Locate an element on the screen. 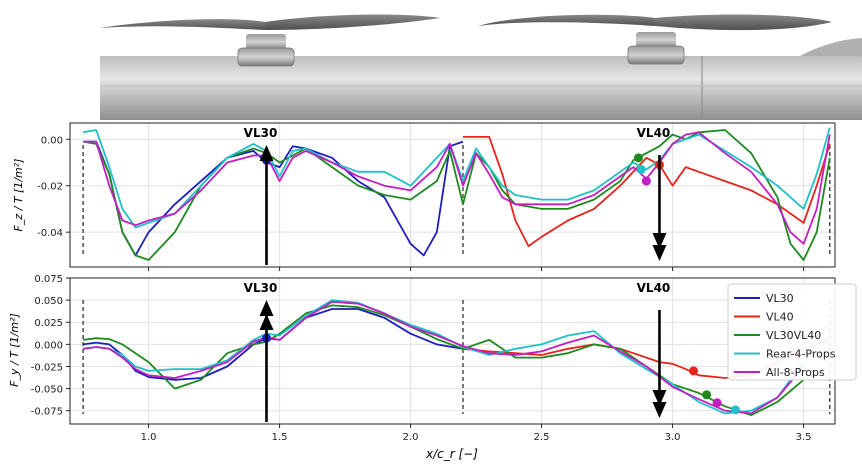  legend-label-all-8-props: All-8-Props is located at coordinates (795, 372).